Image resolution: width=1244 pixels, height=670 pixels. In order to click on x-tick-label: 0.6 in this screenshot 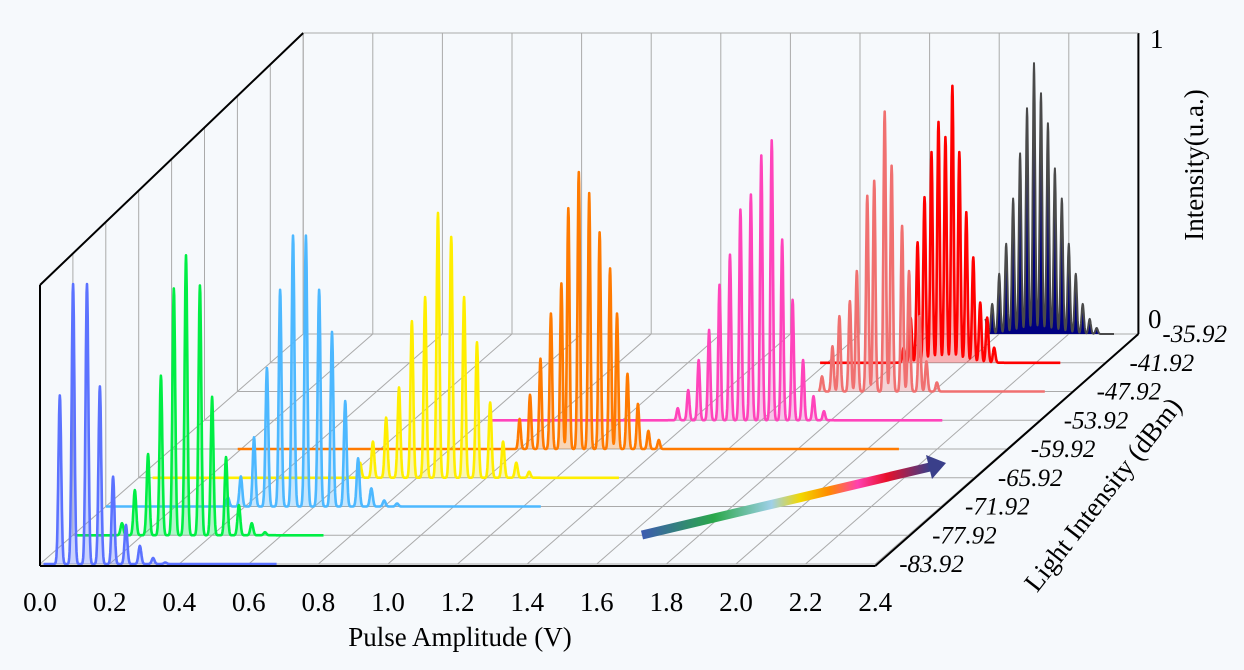, I will do `click(249, 602)`.